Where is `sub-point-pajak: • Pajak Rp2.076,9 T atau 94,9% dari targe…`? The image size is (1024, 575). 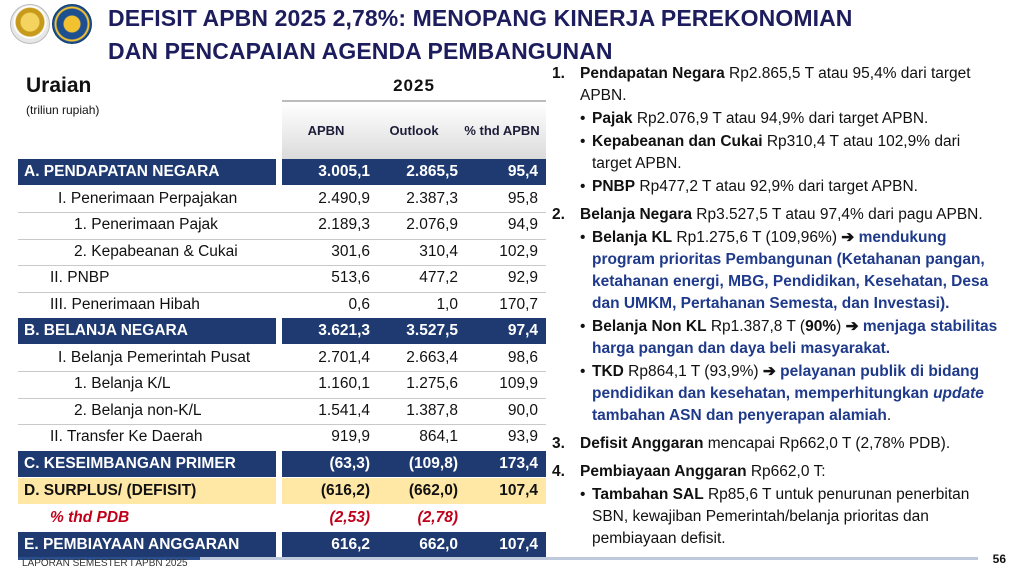
sub-point-pajak: • Pajak Rp2.076,9 T atau 94,9% dari targe… is located at coordinates (792, 119).